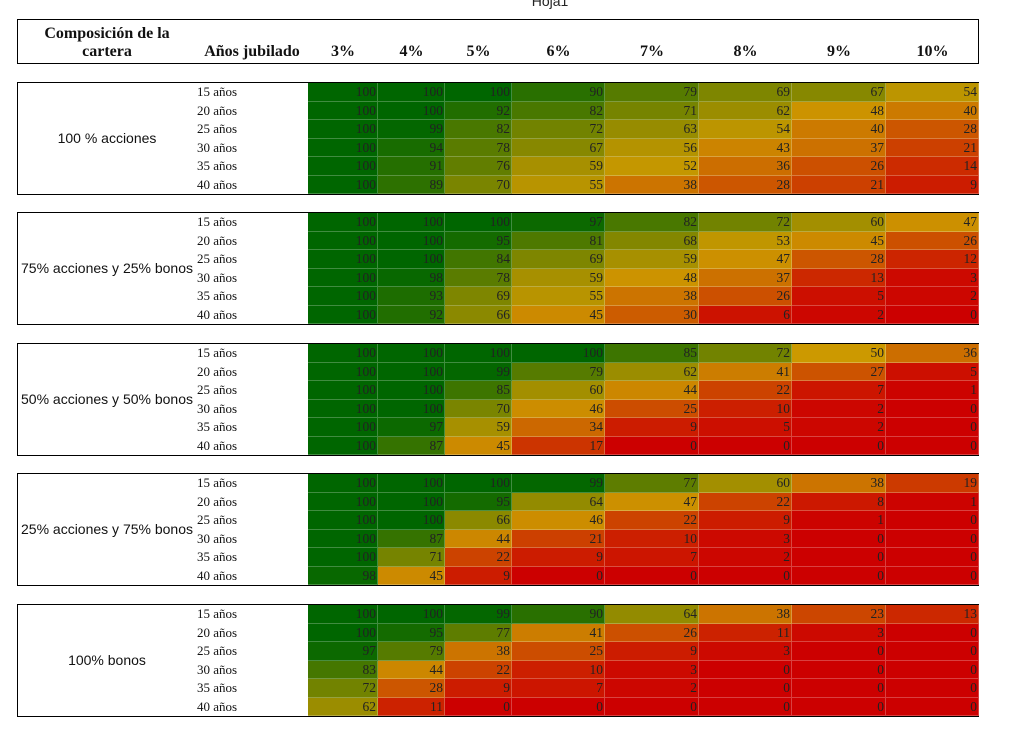 The width and height of the screenshot is (1009, 743). I want to click on value-cell: 78, so click(478, 147).